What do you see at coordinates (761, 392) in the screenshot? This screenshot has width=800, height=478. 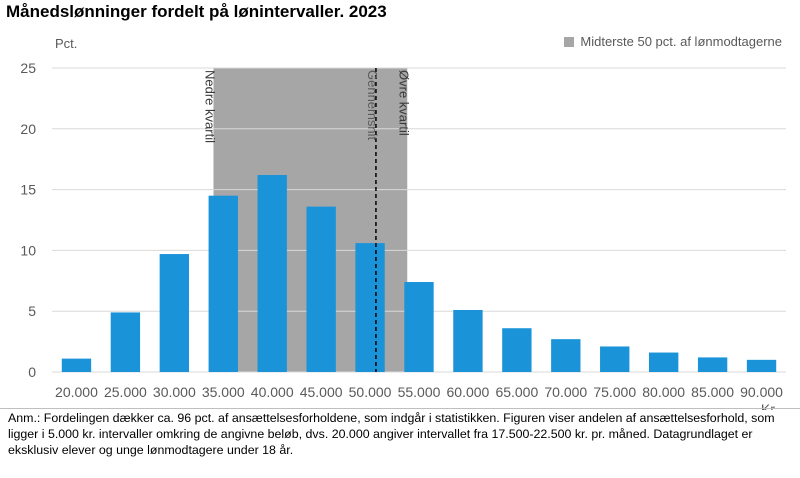 I see `x-tick-label: 90.000` at bounding box center [761, 392].